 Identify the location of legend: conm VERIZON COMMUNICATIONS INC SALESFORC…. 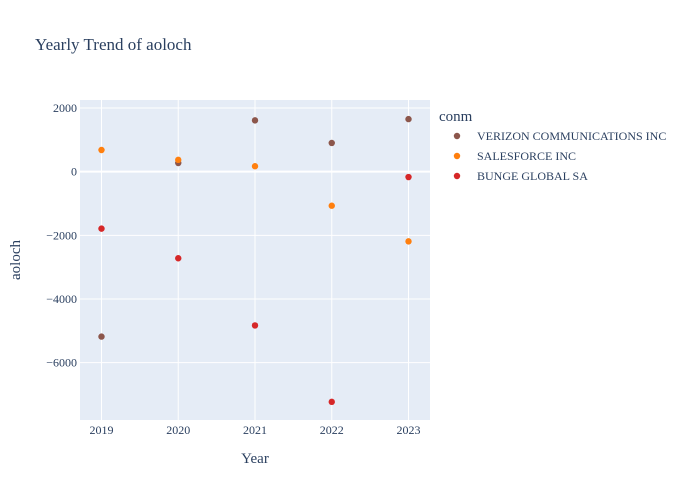
(552, 146).